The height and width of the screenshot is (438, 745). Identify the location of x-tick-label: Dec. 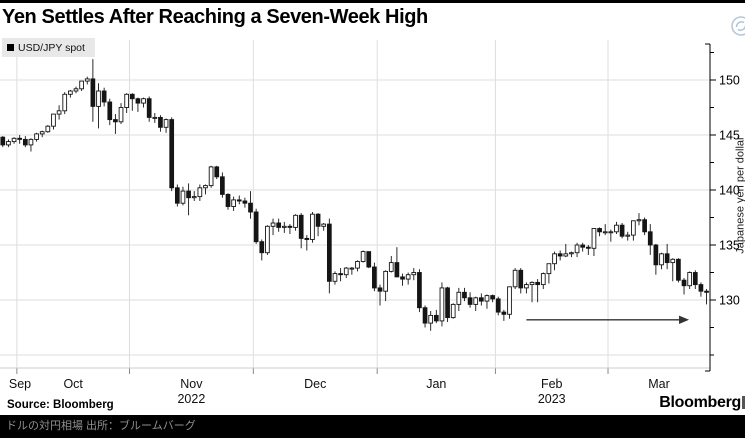
(315, 384).